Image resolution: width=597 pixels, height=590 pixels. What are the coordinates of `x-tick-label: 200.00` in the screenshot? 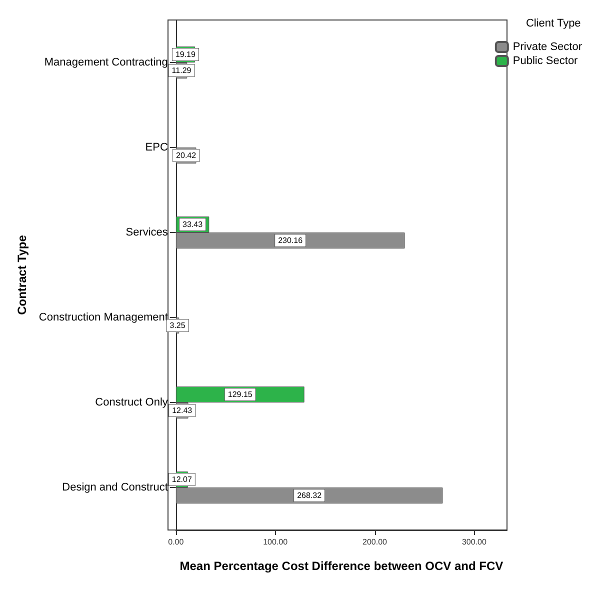 It's located at (375, 542).